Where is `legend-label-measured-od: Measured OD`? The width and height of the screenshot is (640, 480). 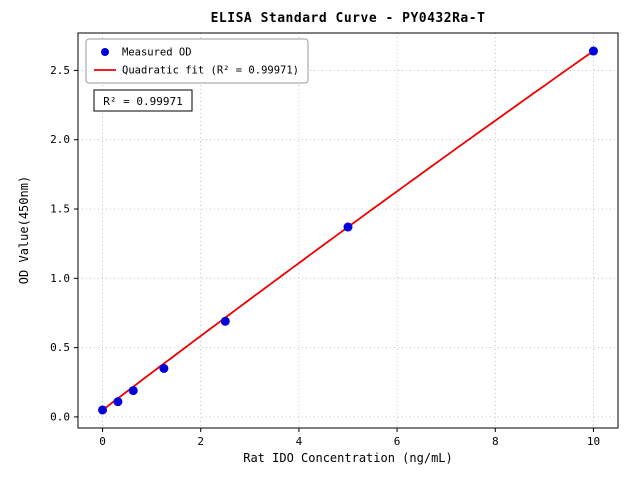 legend-label-measured-od: Measured OD is located at coordinates (157, 53).